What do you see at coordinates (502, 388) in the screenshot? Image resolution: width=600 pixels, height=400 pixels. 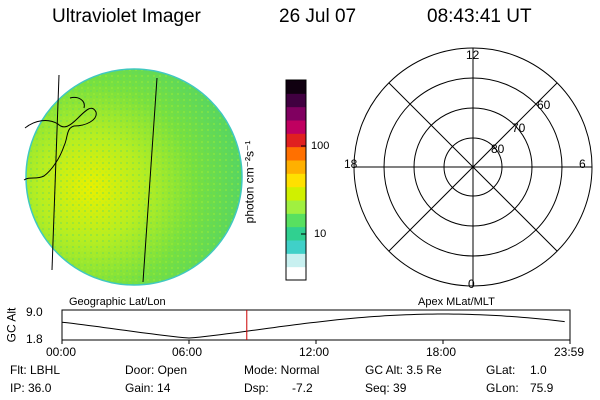 I see `glon-label: GLon:` at bounding box center [502, 388].